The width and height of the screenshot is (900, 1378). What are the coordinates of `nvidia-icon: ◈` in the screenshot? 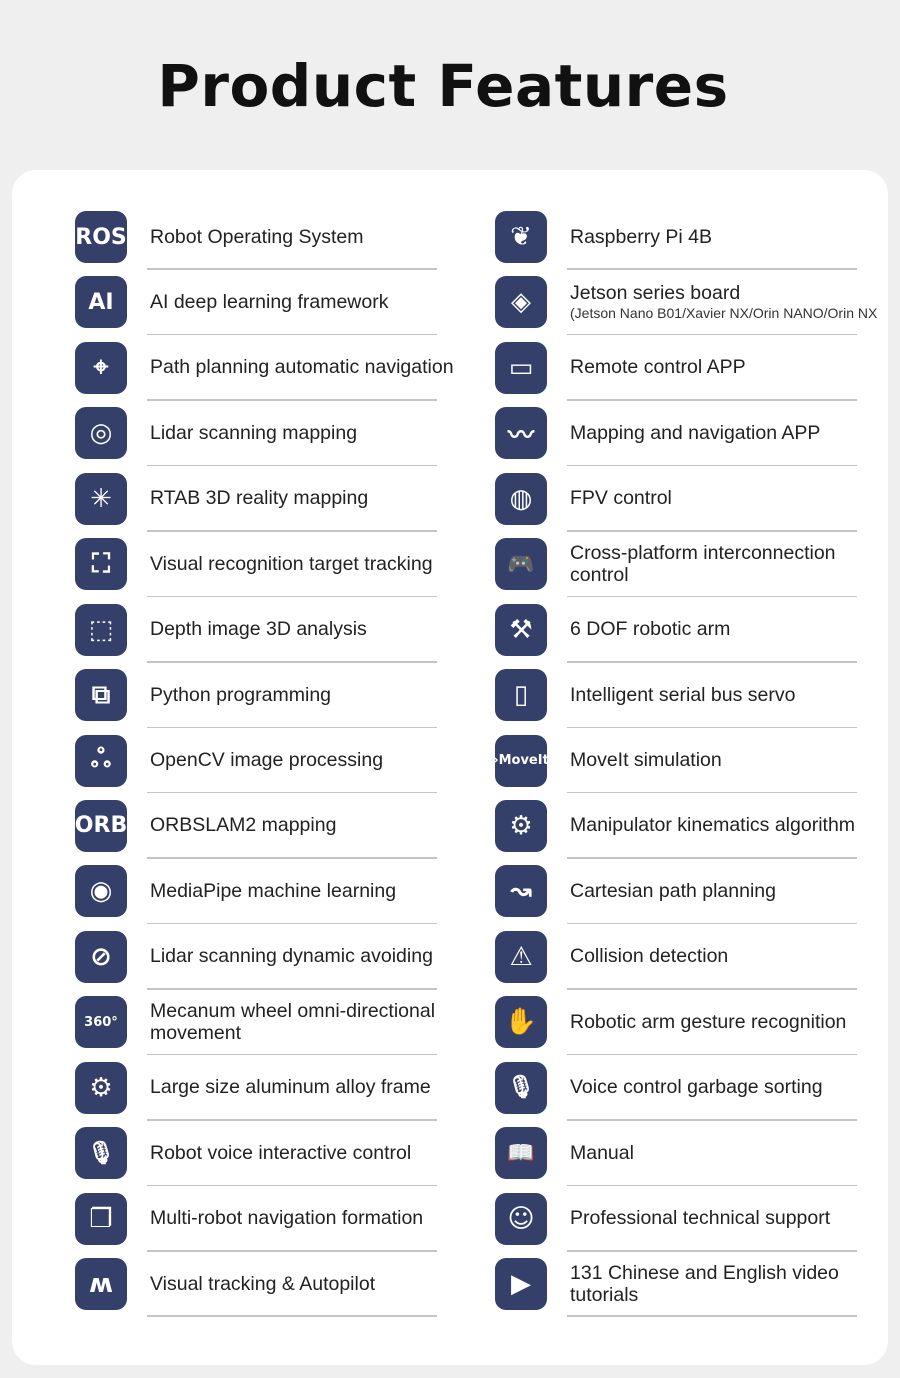 It's located at (521, 302).